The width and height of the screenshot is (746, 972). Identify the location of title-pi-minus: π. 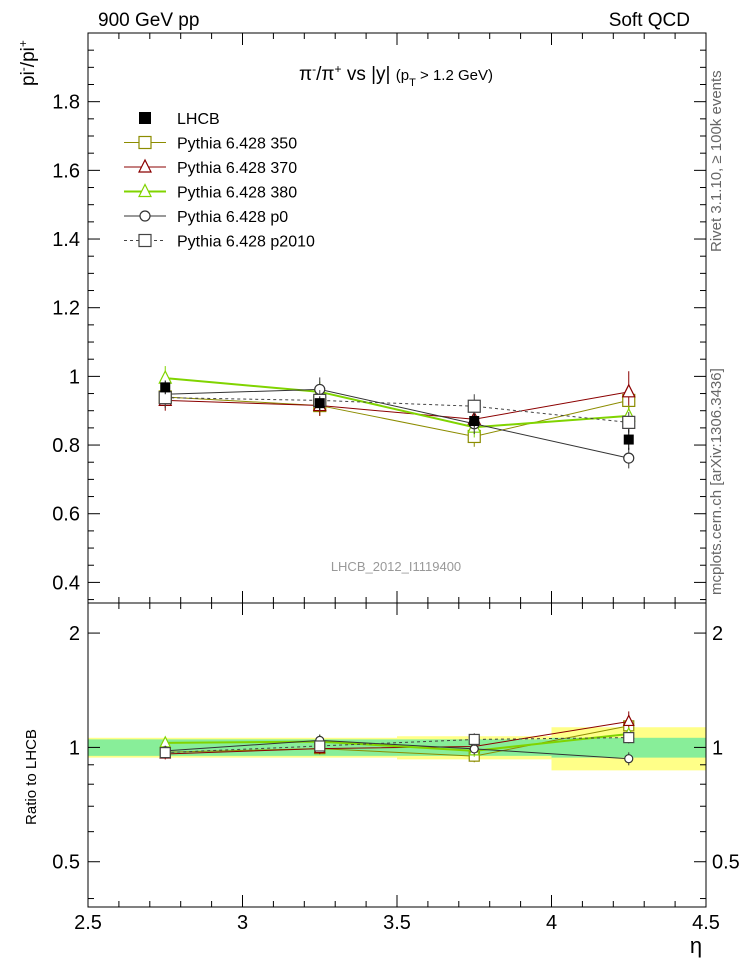
(305, 74).